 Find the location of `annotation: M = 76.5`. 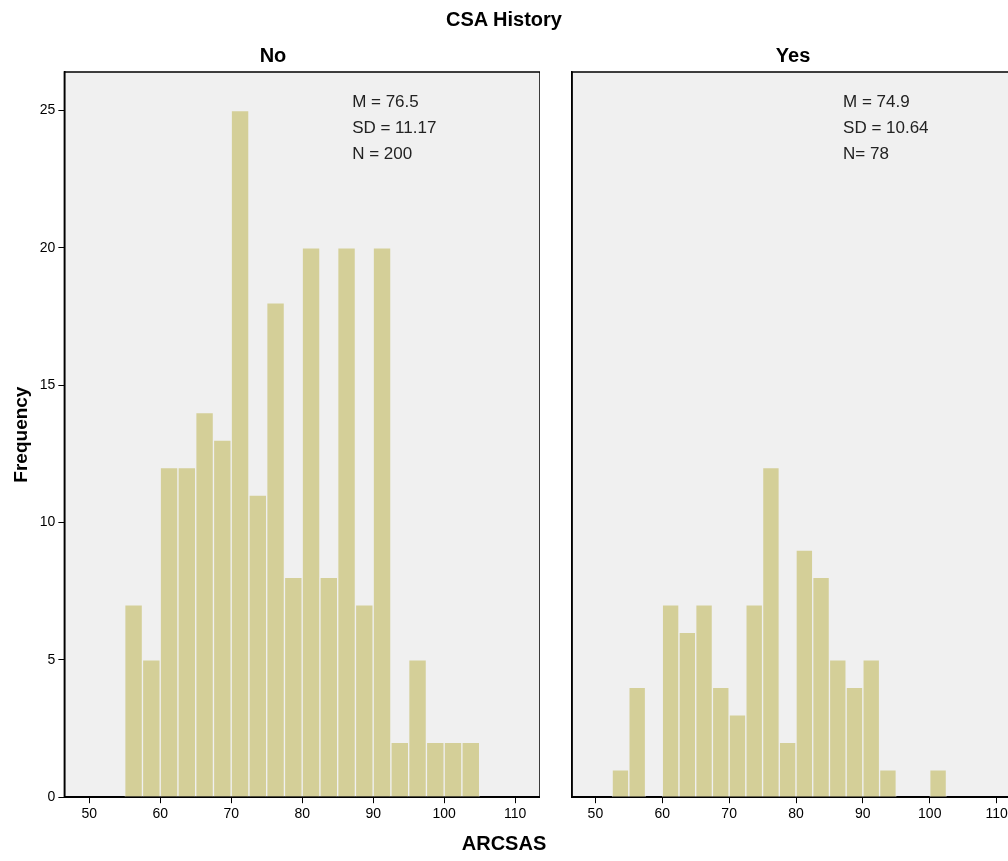

annotation: M = 76.5 is located at coordinates (385, 102).